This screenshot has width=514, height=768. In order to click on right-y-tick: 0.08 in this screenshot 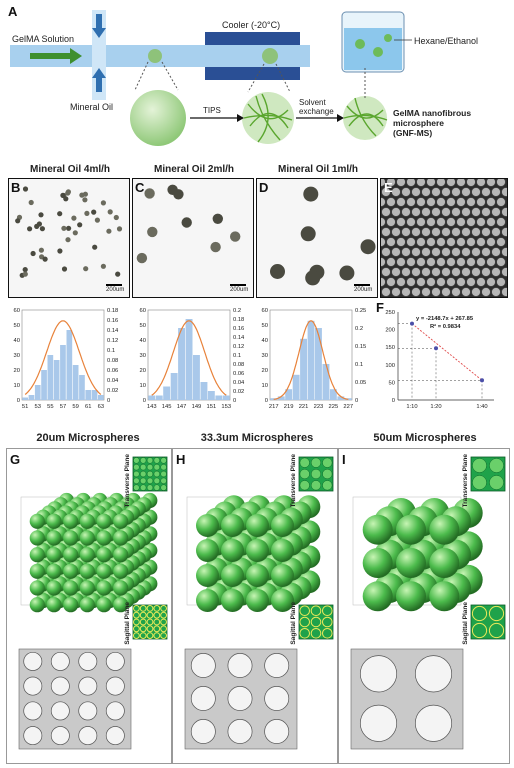, I will do `click(112, 361)`.